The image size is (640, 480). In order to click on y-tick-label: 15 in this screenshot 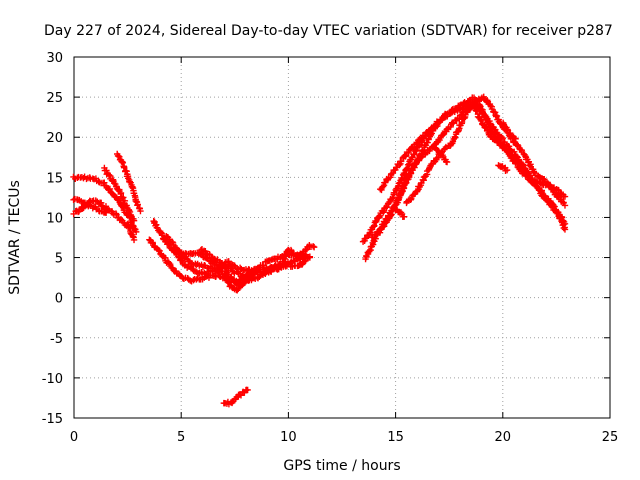, I will do `click(54, 178)`.